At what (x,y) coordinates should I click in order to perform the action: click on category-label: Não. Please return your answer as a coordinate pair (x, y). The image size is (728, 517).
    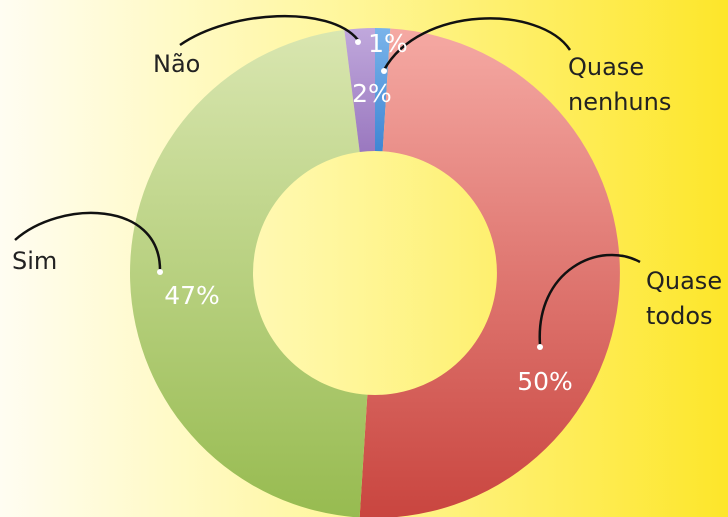
    Looking at the image, I should click on (176, 64).